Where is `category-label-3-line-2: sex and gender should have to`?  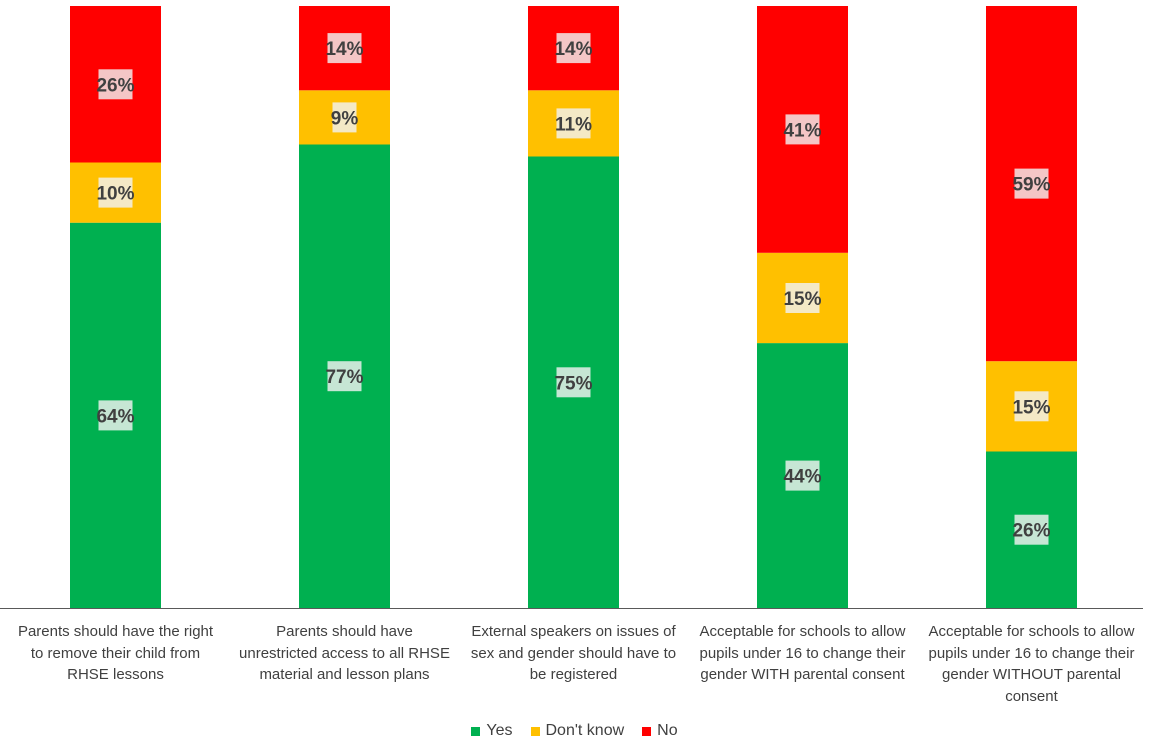 category-label-3-line-2: sex and gender should have to is located at coordinates (573, 653).